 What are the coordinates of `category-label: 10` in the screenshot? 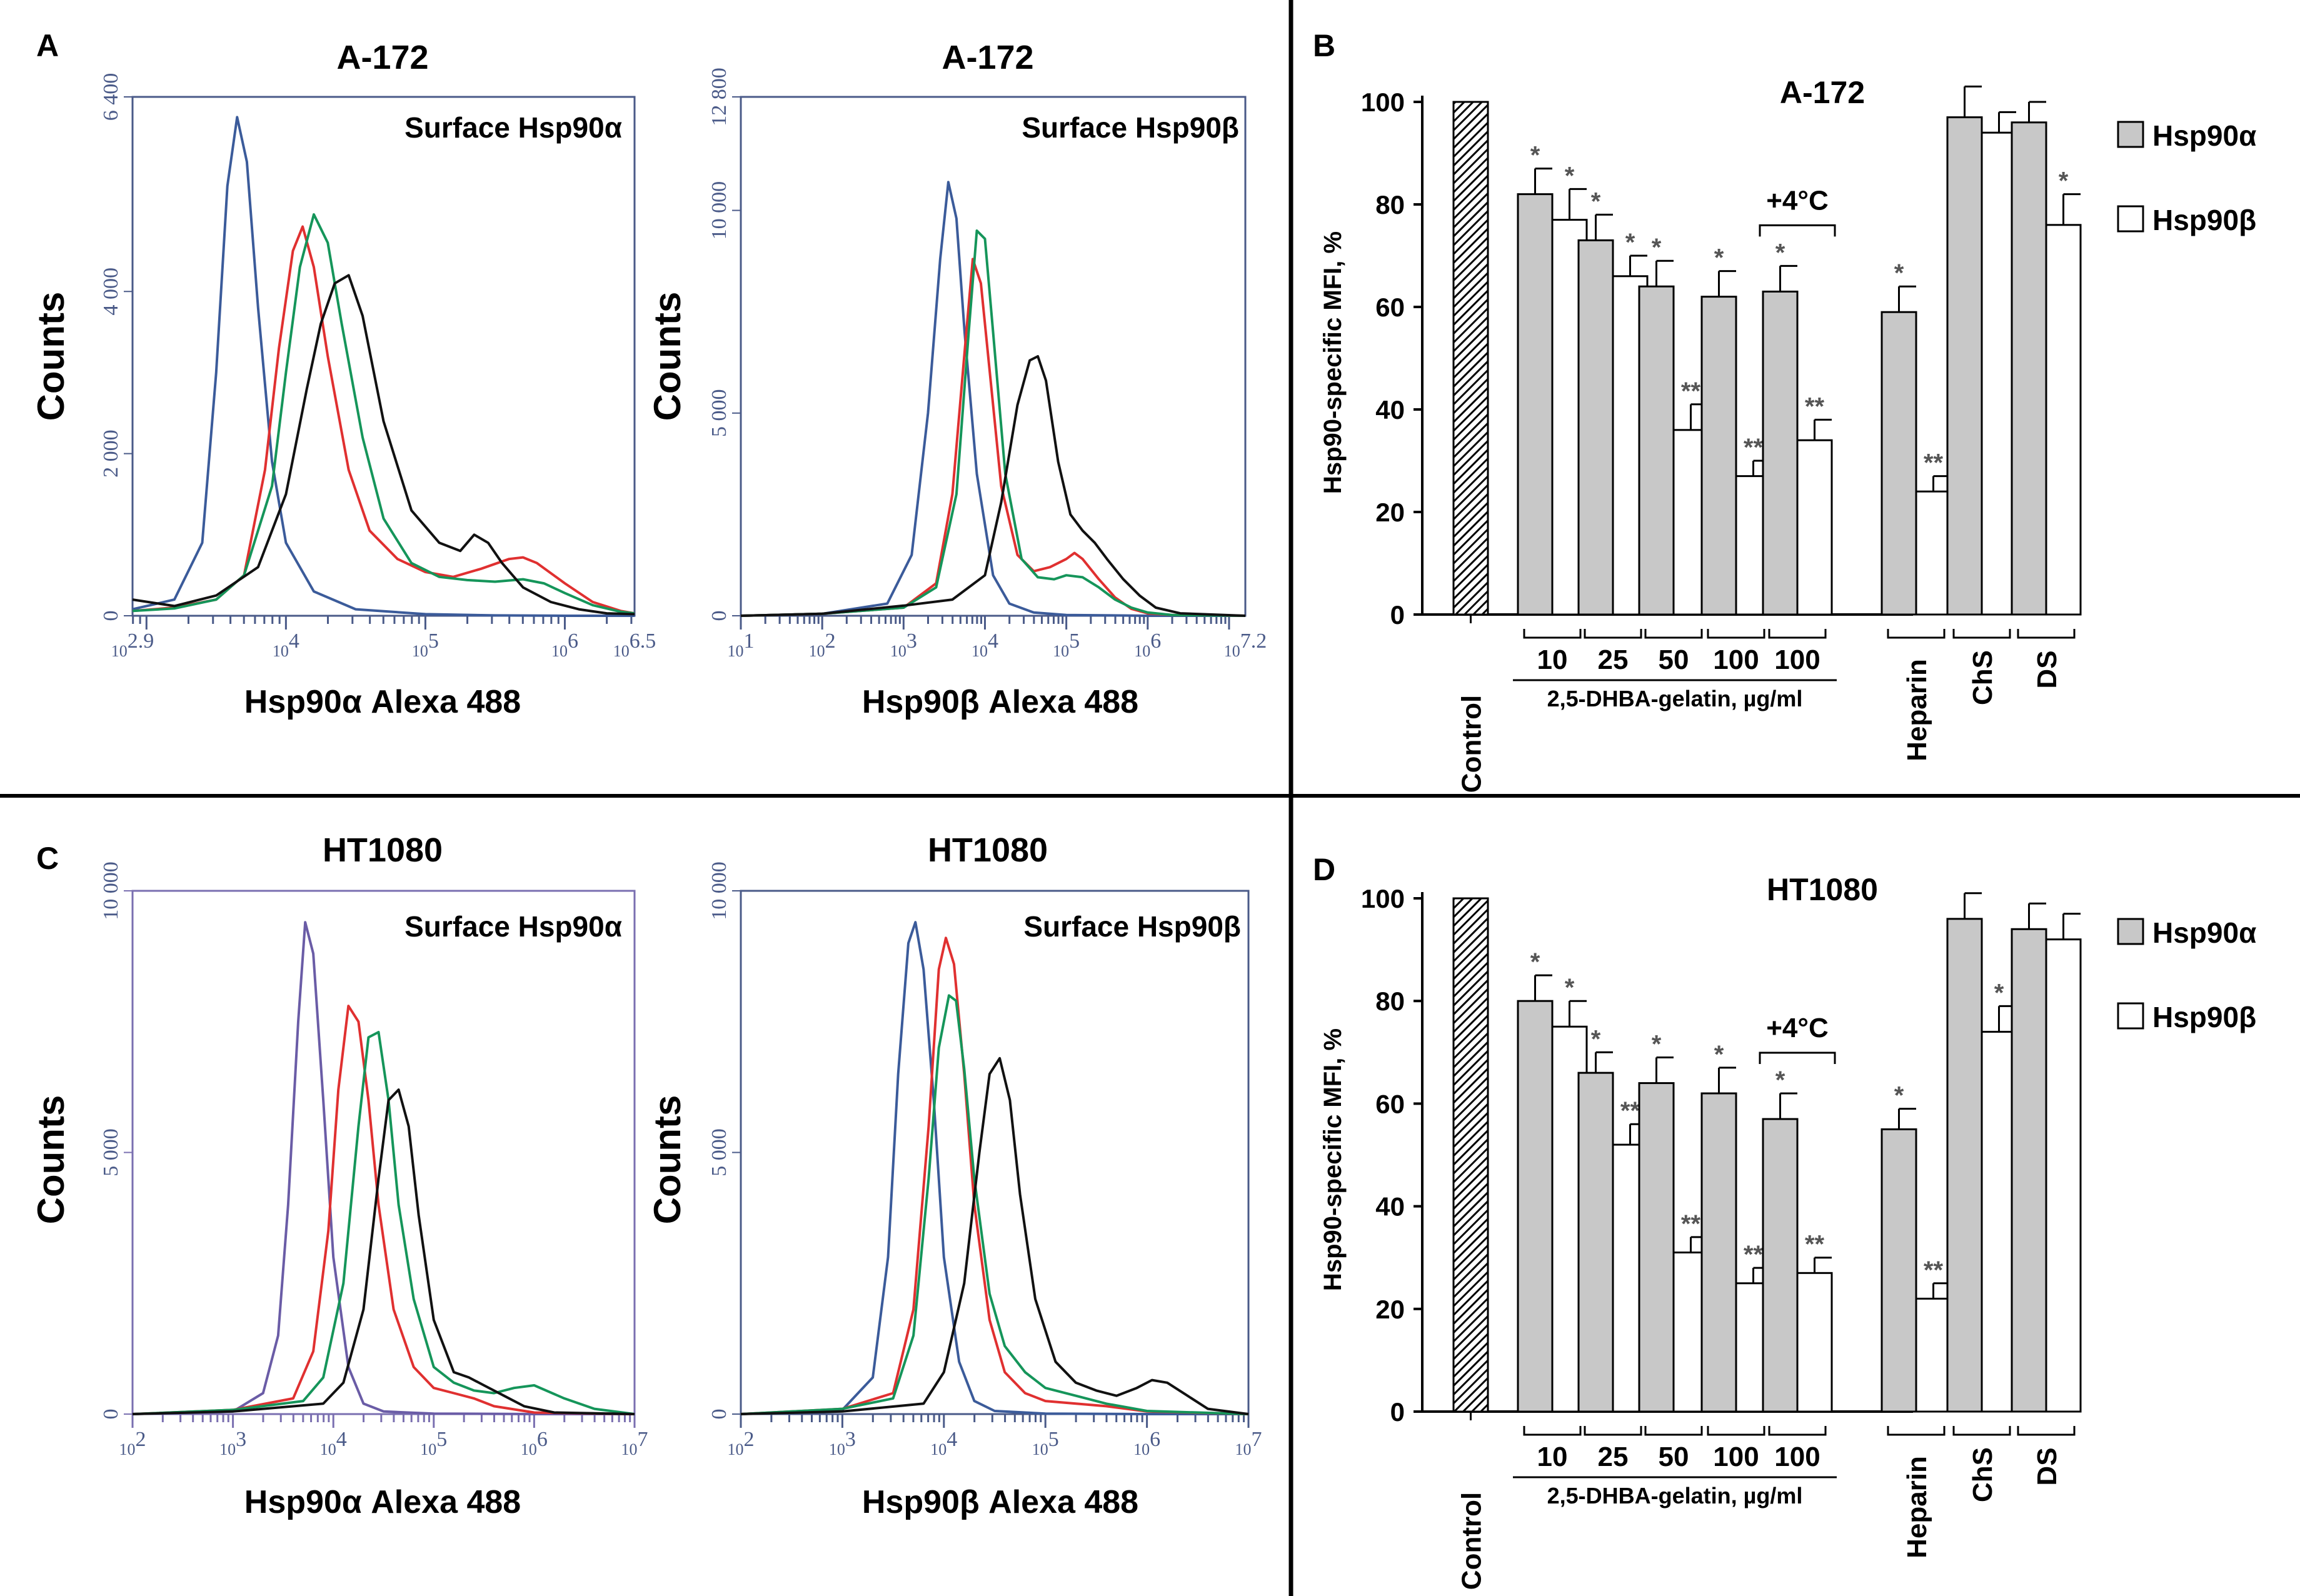 It's located at (1552, 1457).